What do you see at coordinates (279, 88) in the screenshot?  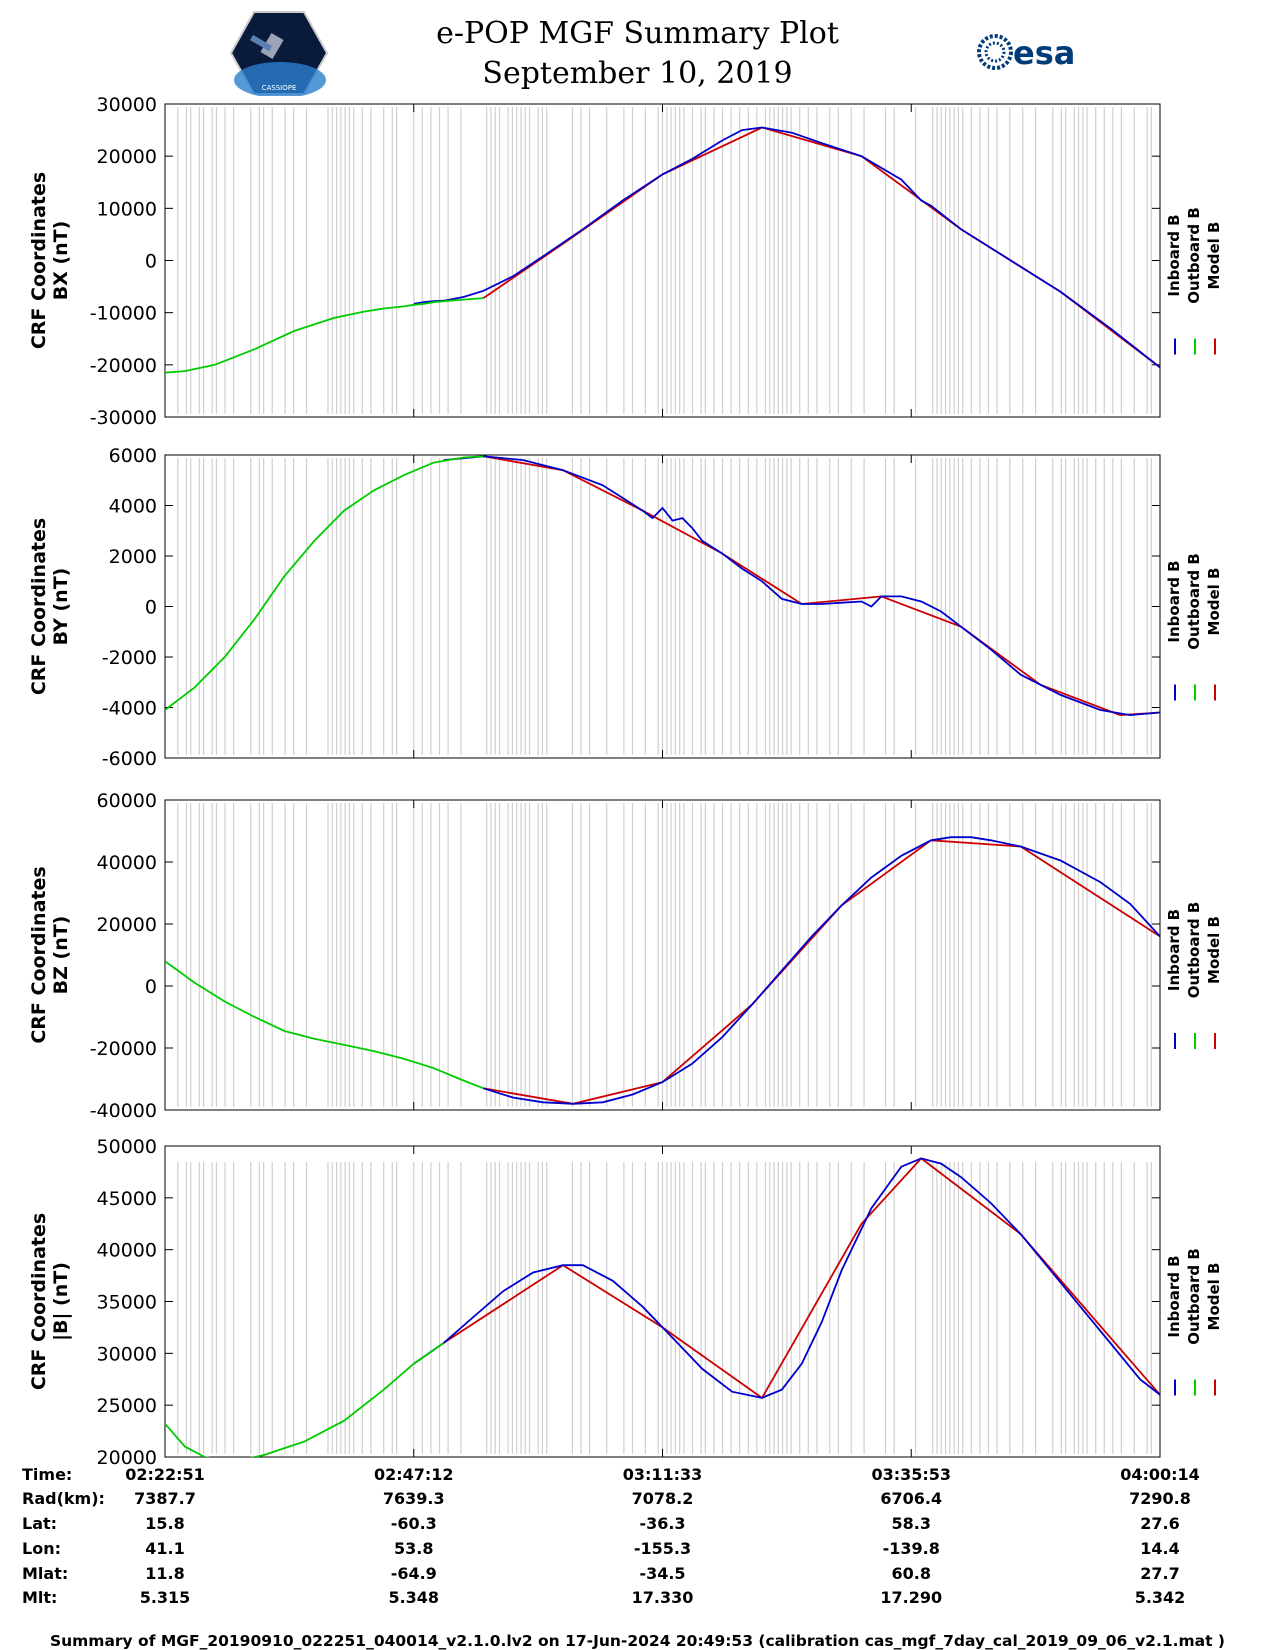 I see `cassiope-logo-text: CASSIOPE` at bounding box center [279, 88].